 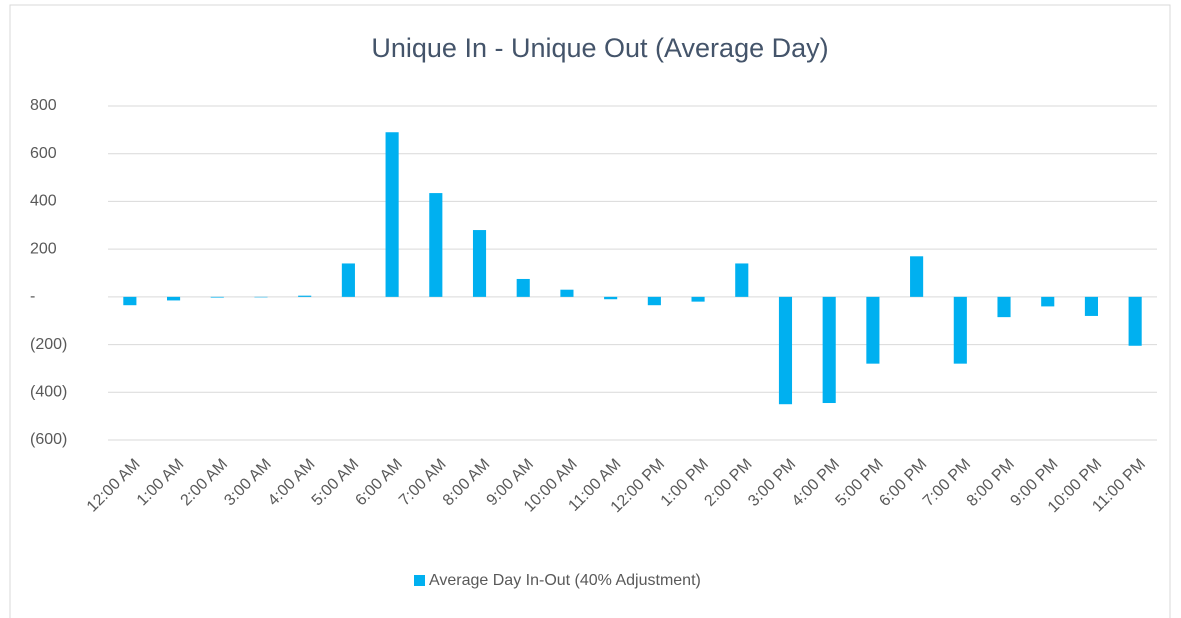 I want to click on y-tick-label: 800, so click(x=43, y=105).